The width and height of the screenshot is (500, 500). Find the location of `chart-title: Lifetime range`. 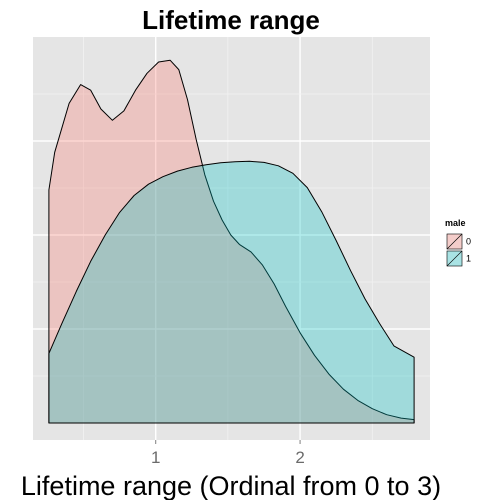

chart-title: Lifetime range is located at coordinates (231, 20).